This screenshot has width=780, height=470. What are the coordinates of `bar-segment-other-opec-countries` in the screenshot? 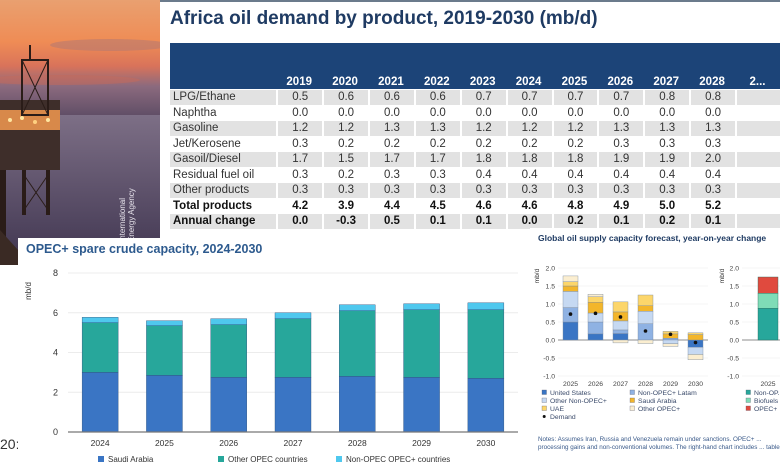 It's located at (357, 343).